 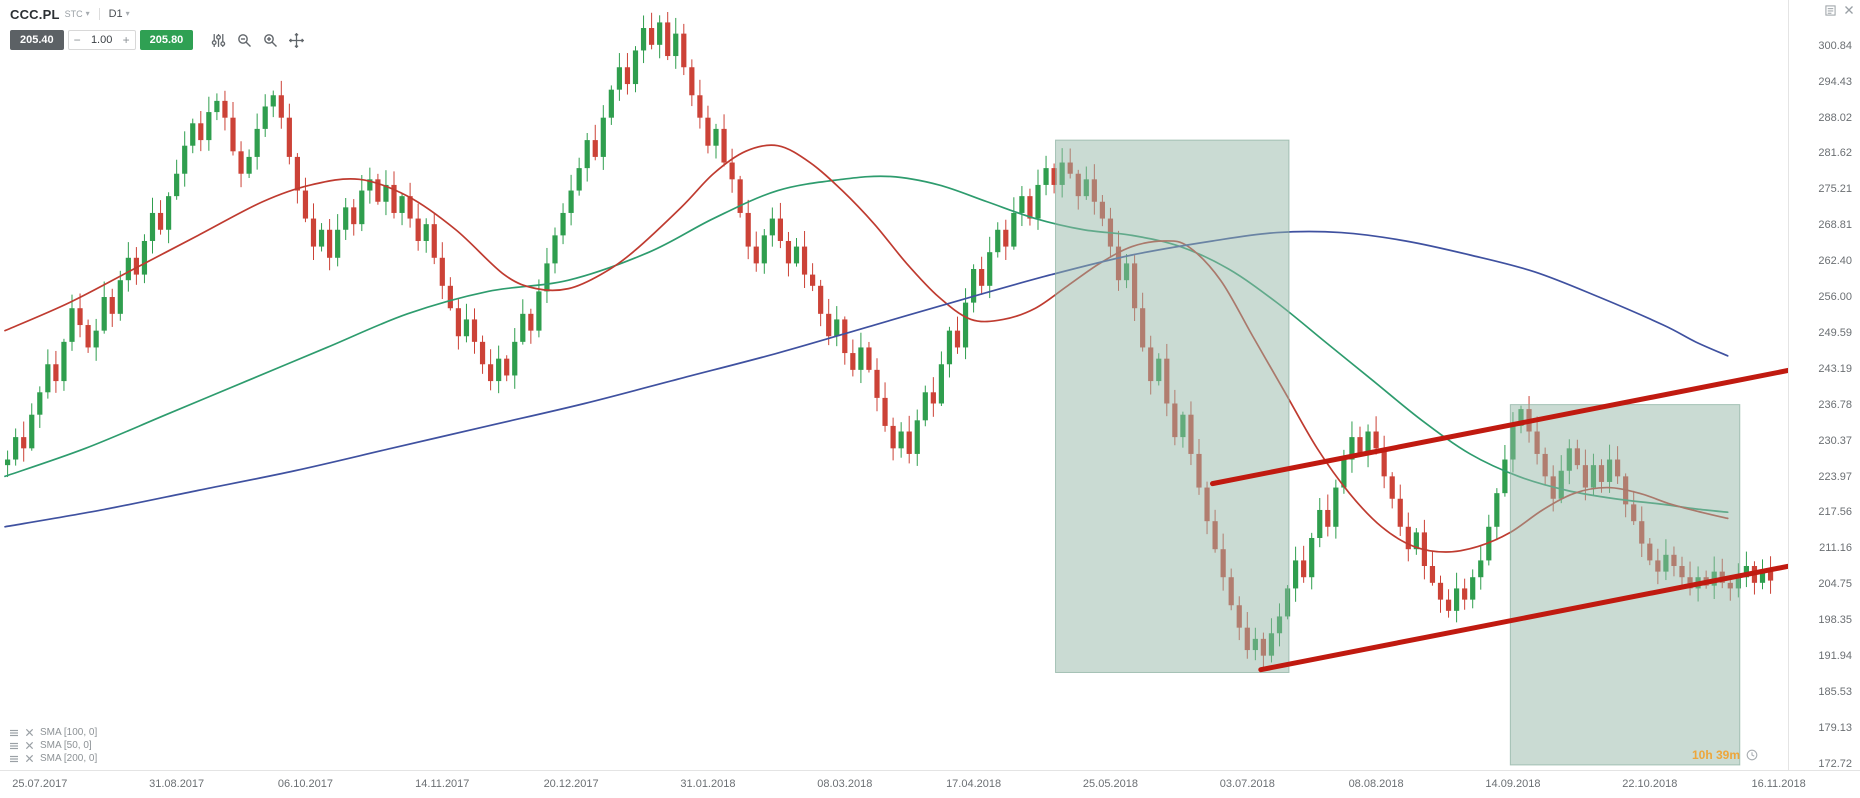 I want to click on countdown-text: 10h 39m, so click(x=1716, y=755).